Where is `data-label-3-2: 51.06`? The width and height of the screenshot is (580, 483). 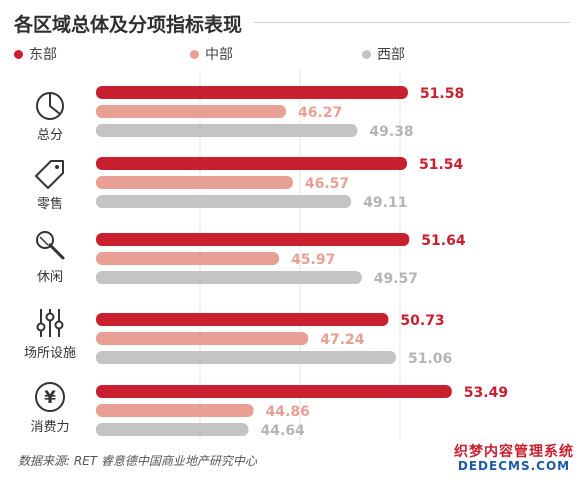 data-label-3-2: 51.06 is located at coordinates (430, 359).